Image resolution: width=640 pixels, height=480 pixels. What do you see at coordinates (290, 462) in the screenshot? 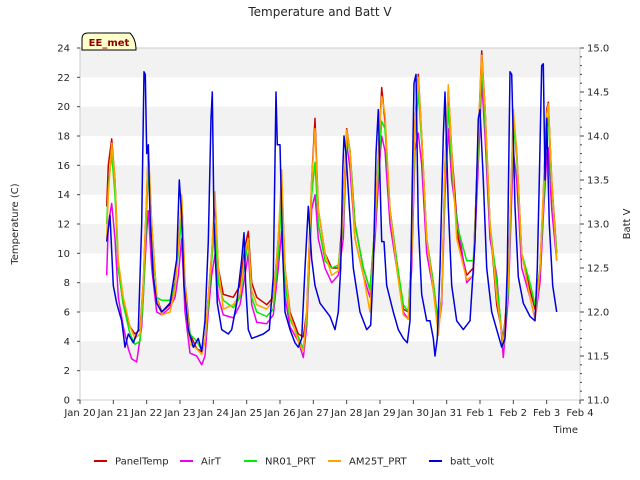
I see `legend-label: NR01_PRT` at bounding box center [290, 462].